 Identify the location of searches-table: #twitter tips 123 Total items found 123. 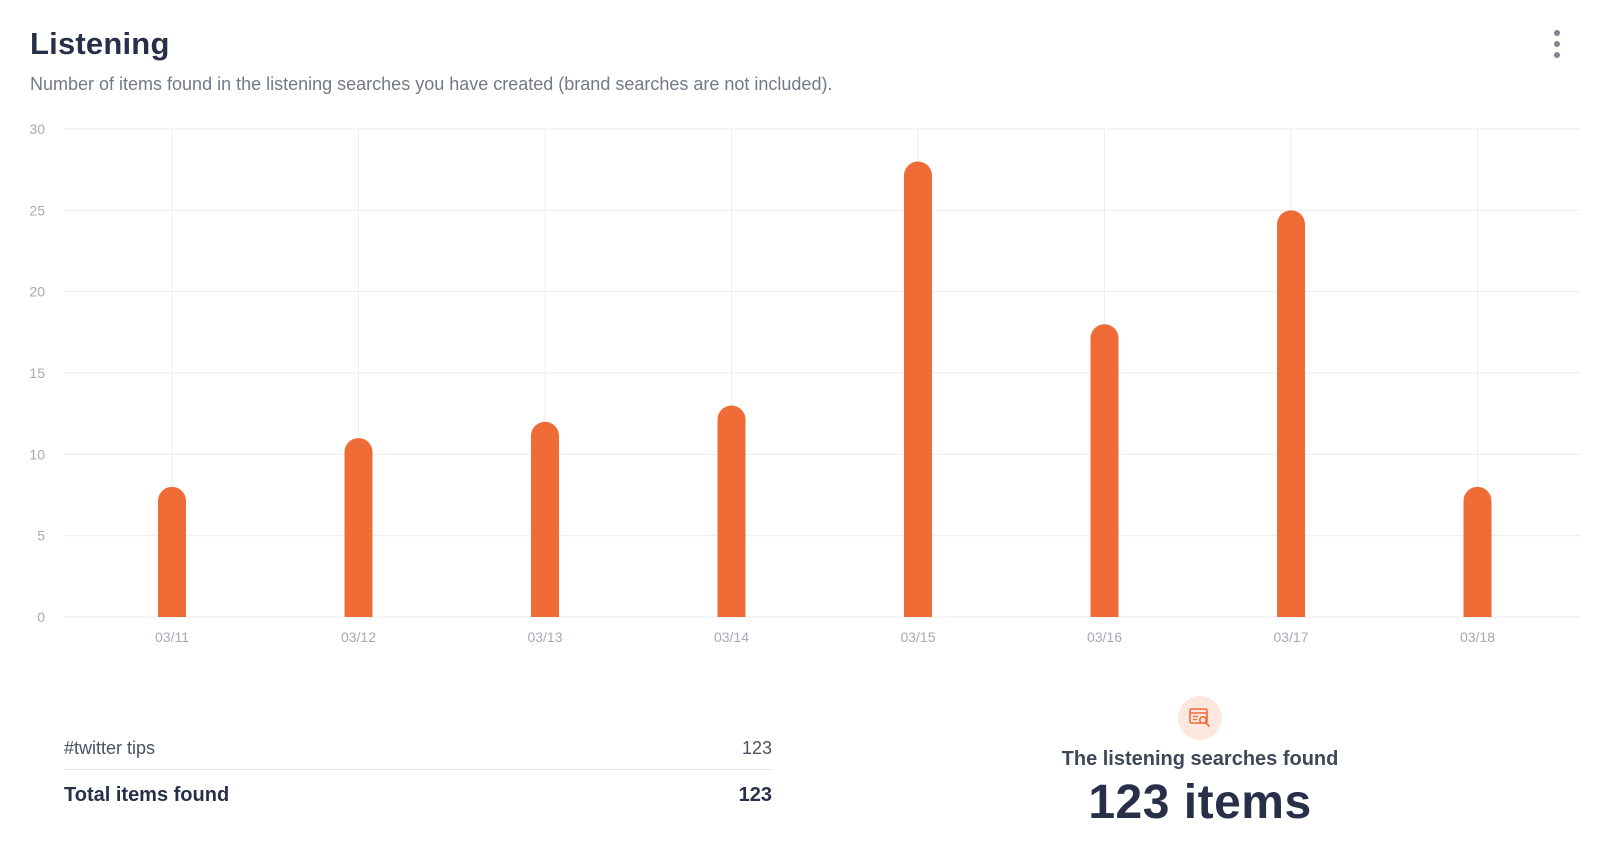
(418, 774).